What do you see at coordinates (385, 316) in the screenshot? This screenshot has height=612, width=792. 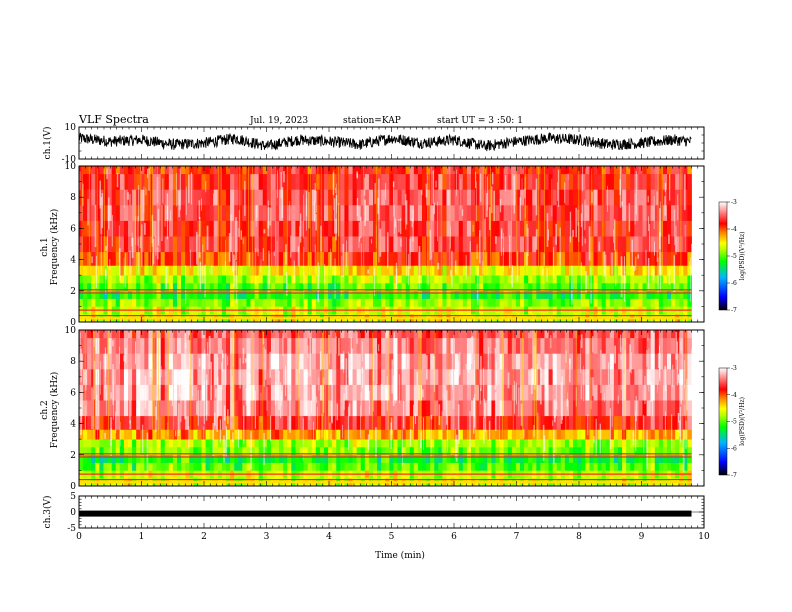 I see `ch1-spec-narrowband-line` at bounding box center [385, 316].